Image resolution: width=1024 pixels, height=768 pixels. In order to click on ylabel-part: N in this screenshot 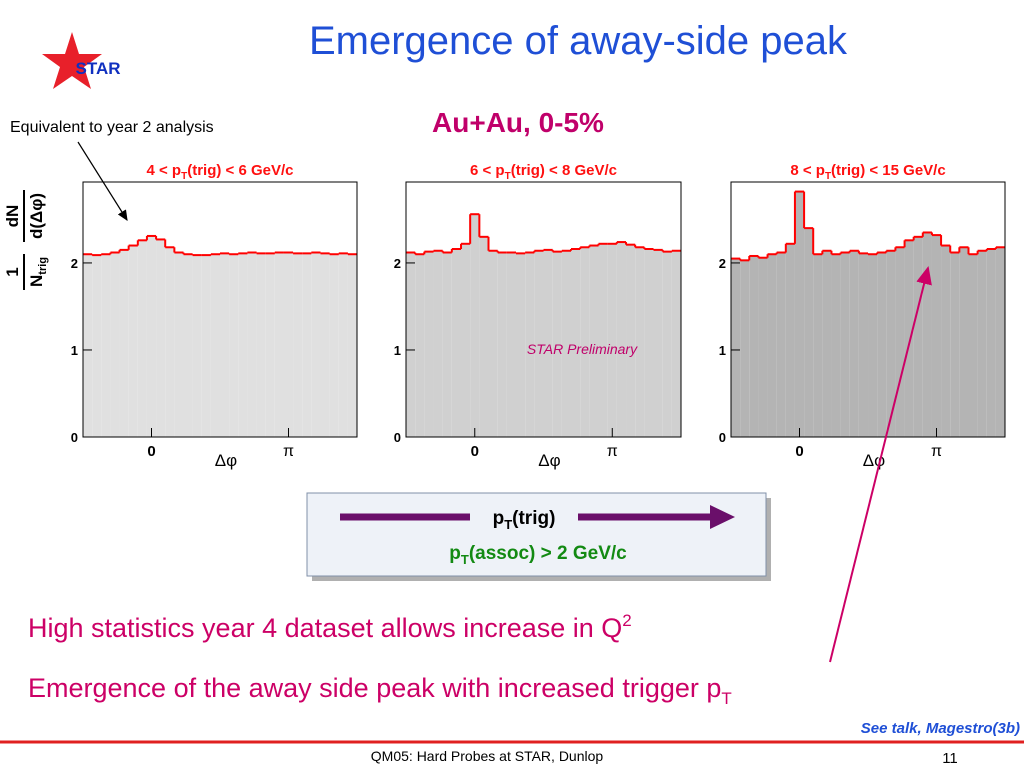, I will do `click(36, 281)`.